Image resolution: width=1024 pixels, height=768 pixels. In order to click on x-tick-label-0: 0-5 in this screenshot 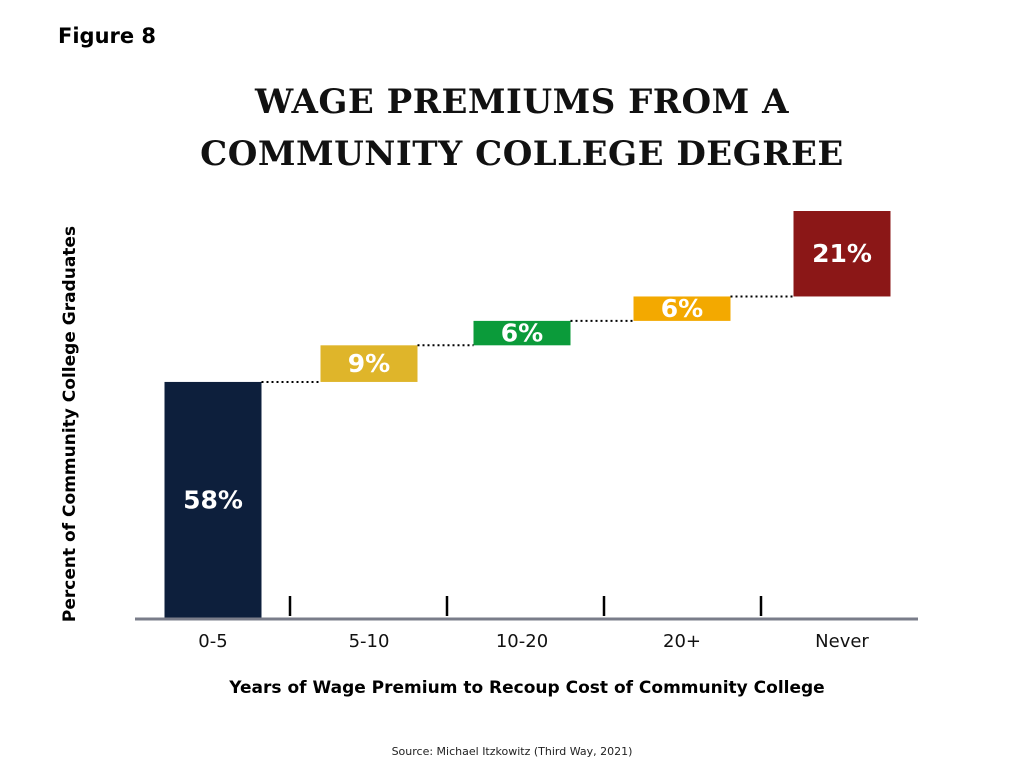, I will do `click(212, 641)`.